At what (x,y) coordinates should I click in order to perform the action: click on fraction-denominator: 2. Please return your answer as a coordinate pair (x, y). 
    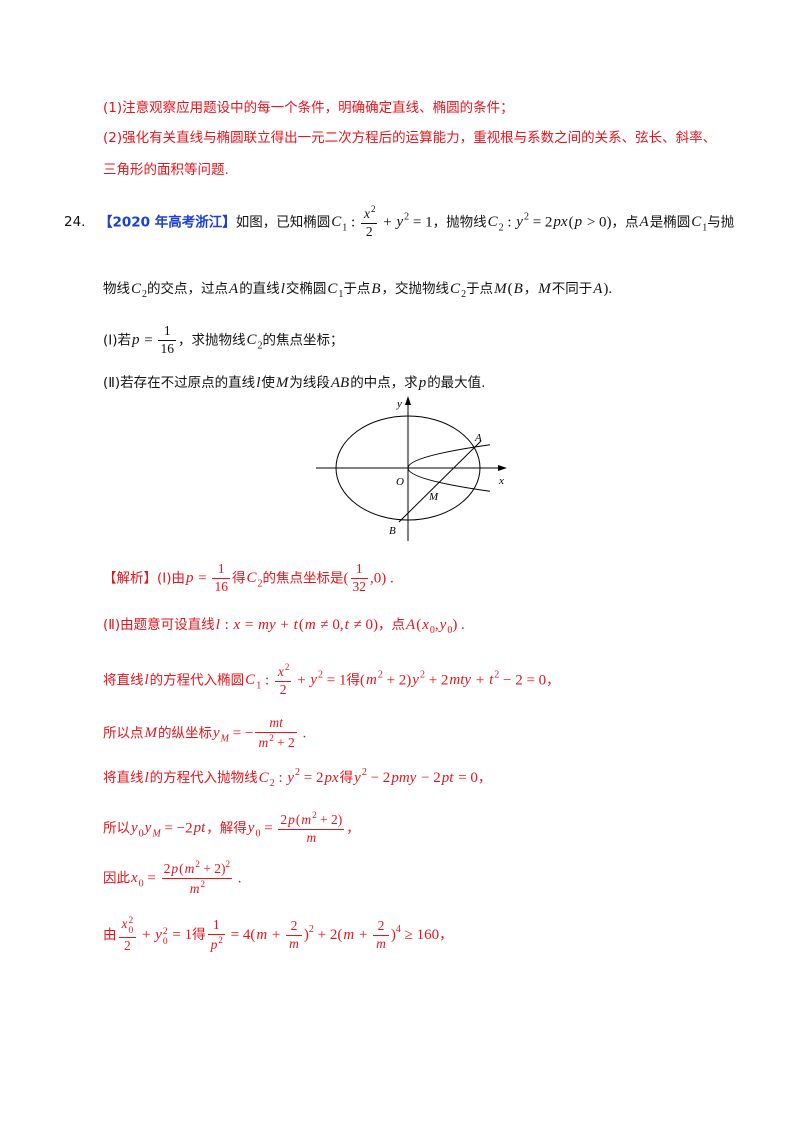
    Looking at the image, I should click on (369, 232).